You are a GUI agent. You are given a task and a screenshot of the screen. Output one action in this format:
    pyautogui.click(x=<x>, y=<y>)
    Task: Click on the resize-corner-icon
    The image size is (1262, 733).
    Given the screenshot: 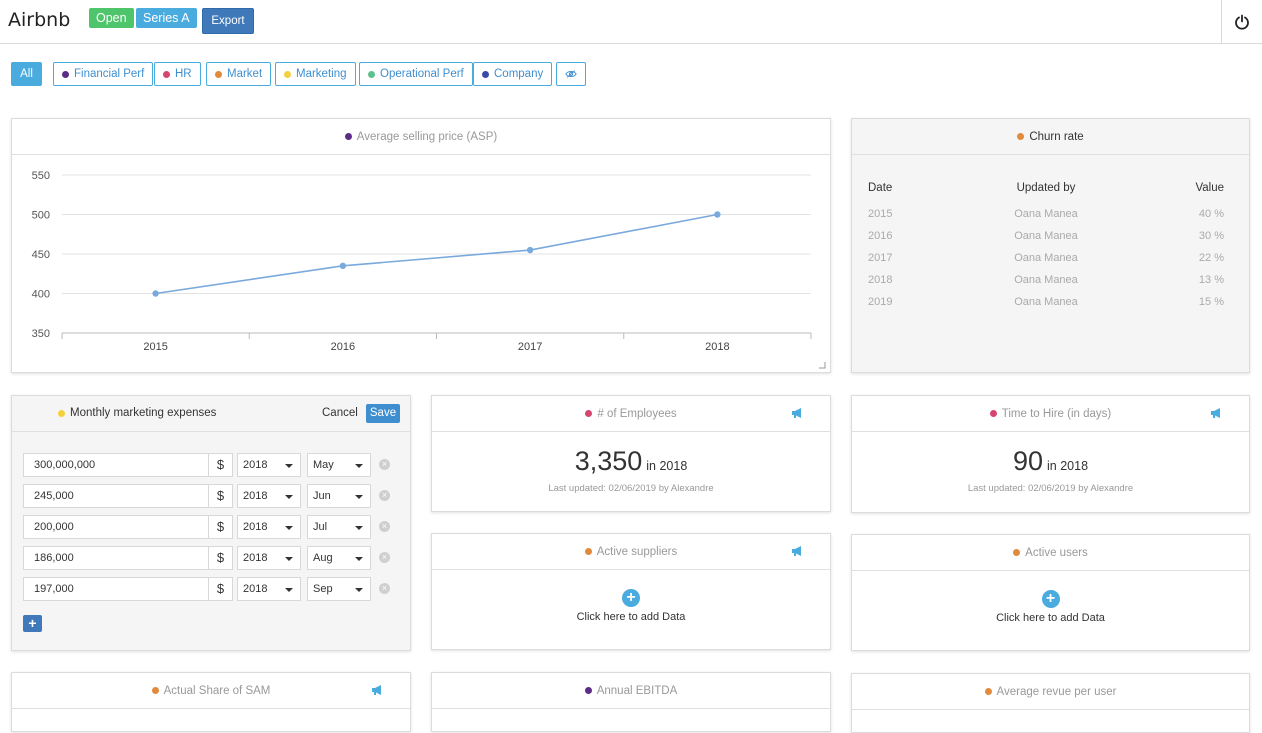 What is the action you would take?
    pyautogui.click(x=822, y=365)
    